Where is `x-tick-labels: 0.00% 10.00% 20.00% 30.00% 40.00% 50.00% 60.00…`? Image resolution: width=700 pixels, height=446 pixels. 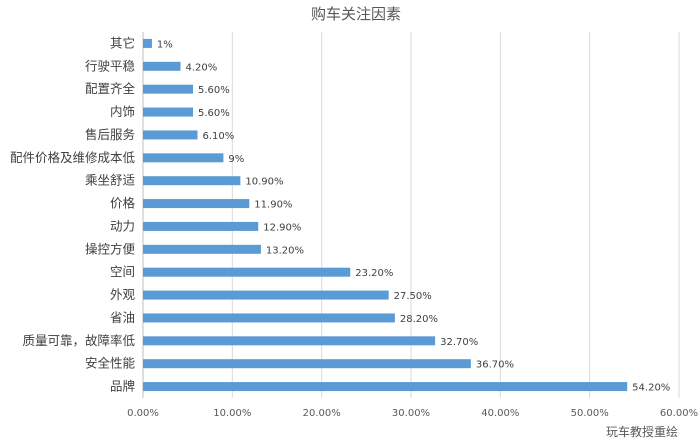 x-tick-labels: 0.00% 10.00% 20.00% 30.00% 40.00% 50.00% 60.00… is located at coordinates (412, 413).